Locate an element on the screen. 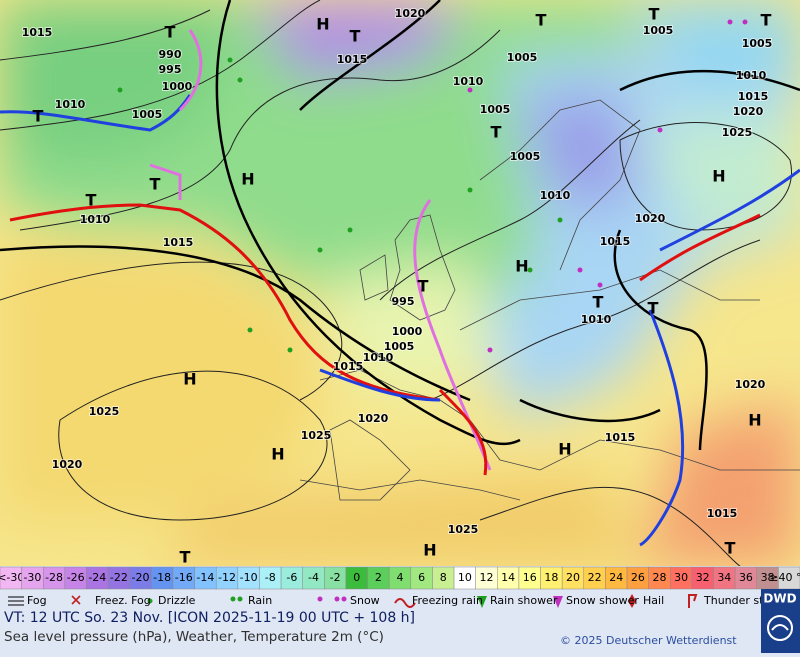 Image resolution: width=800 pixels, height=657 pixels. scale-label: -16 is located at coordinates (184, 577).